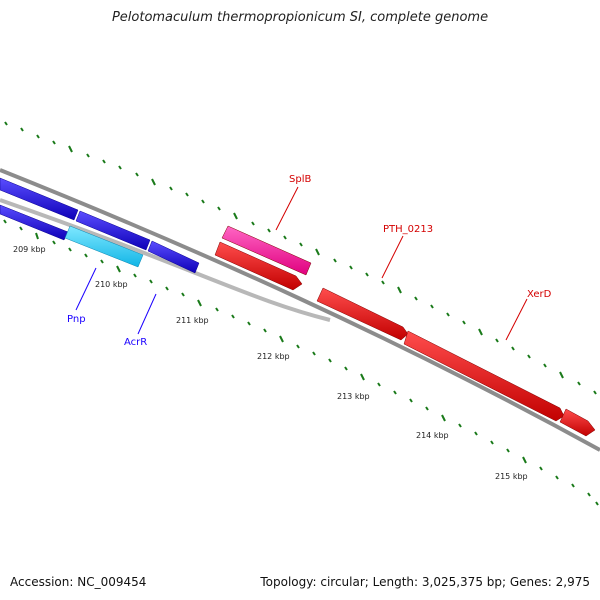  Describe the element at coordinates (484, 376) in the screenshot. I see `gene-red-xerd` at that location.